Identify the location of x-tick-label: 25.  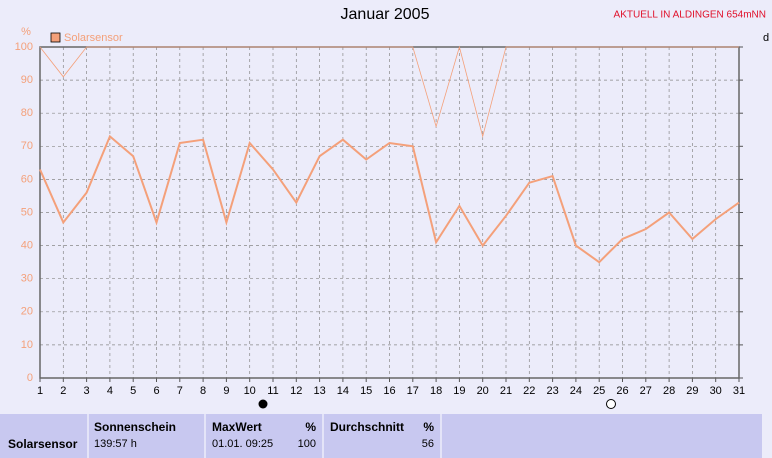
(599, 391).